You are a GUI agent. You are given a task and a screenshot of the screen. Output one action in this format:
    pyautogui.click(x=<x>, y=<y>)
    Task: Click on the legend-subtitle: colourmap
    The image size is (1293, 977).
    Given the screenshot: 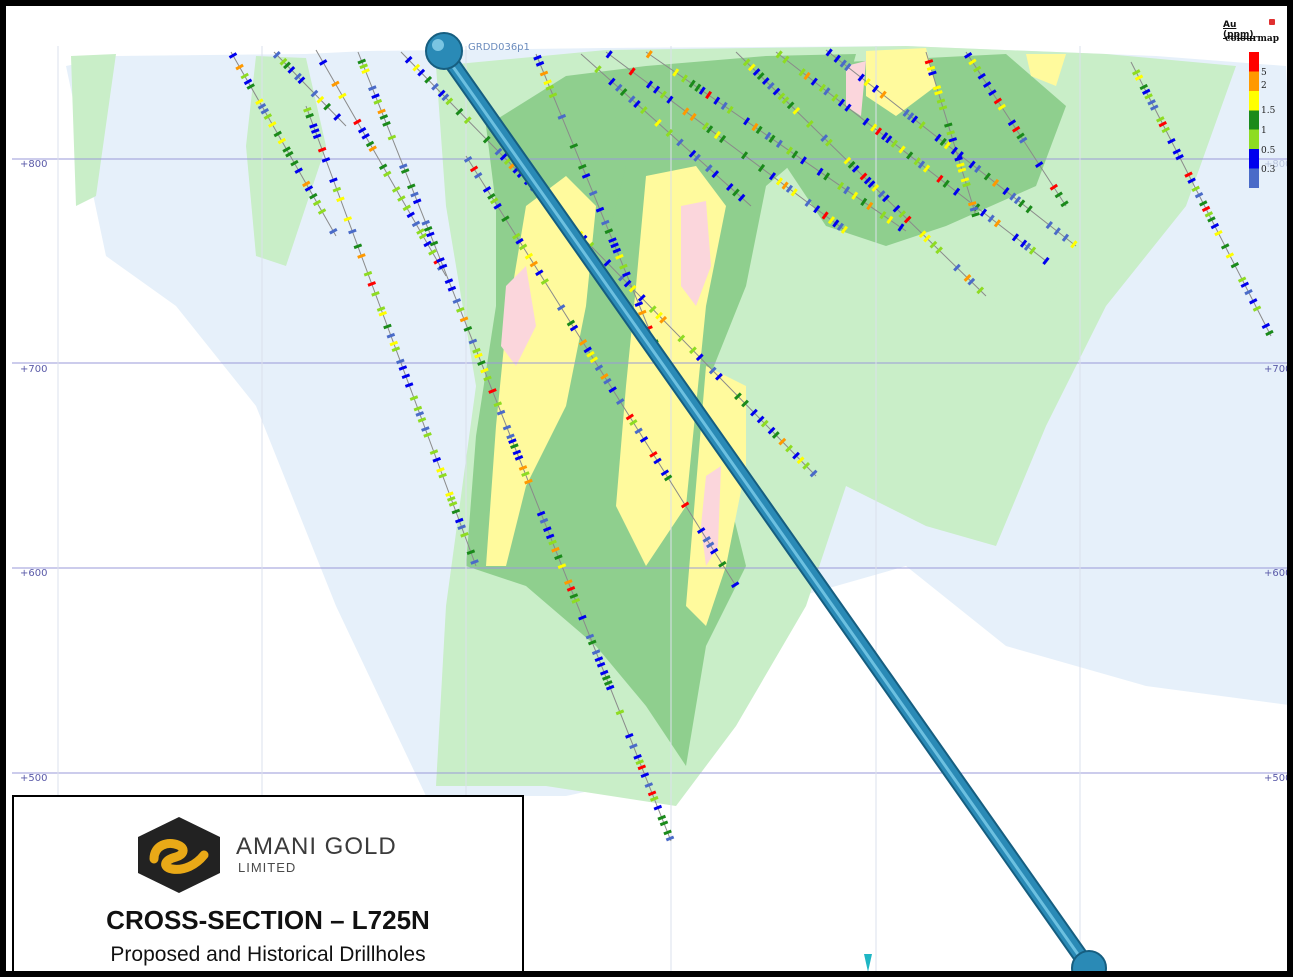 What is the action you would take?
    pyautogui.click(x=1252, y=39)
    